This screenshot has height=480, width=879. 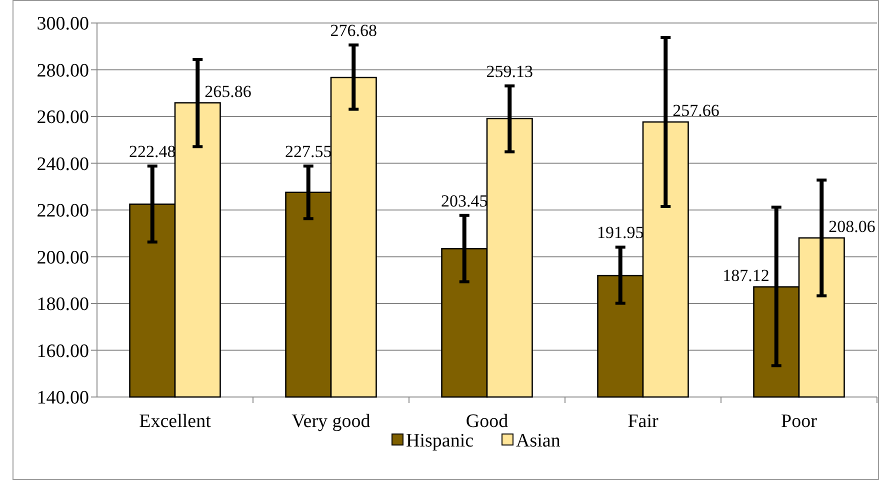 I want to click on x-tick-label: Poor, so click(x=799, y=421).